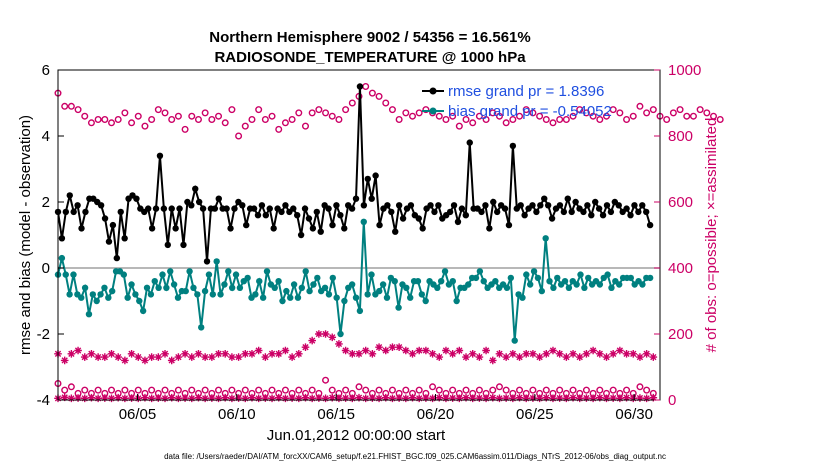 The height and width of the screenshot is (470, 830). What do you see at coordinates (634, 414) in the screenshot?
I see `x-tick-label-5: 06/30` at bounding box center [634, 414].